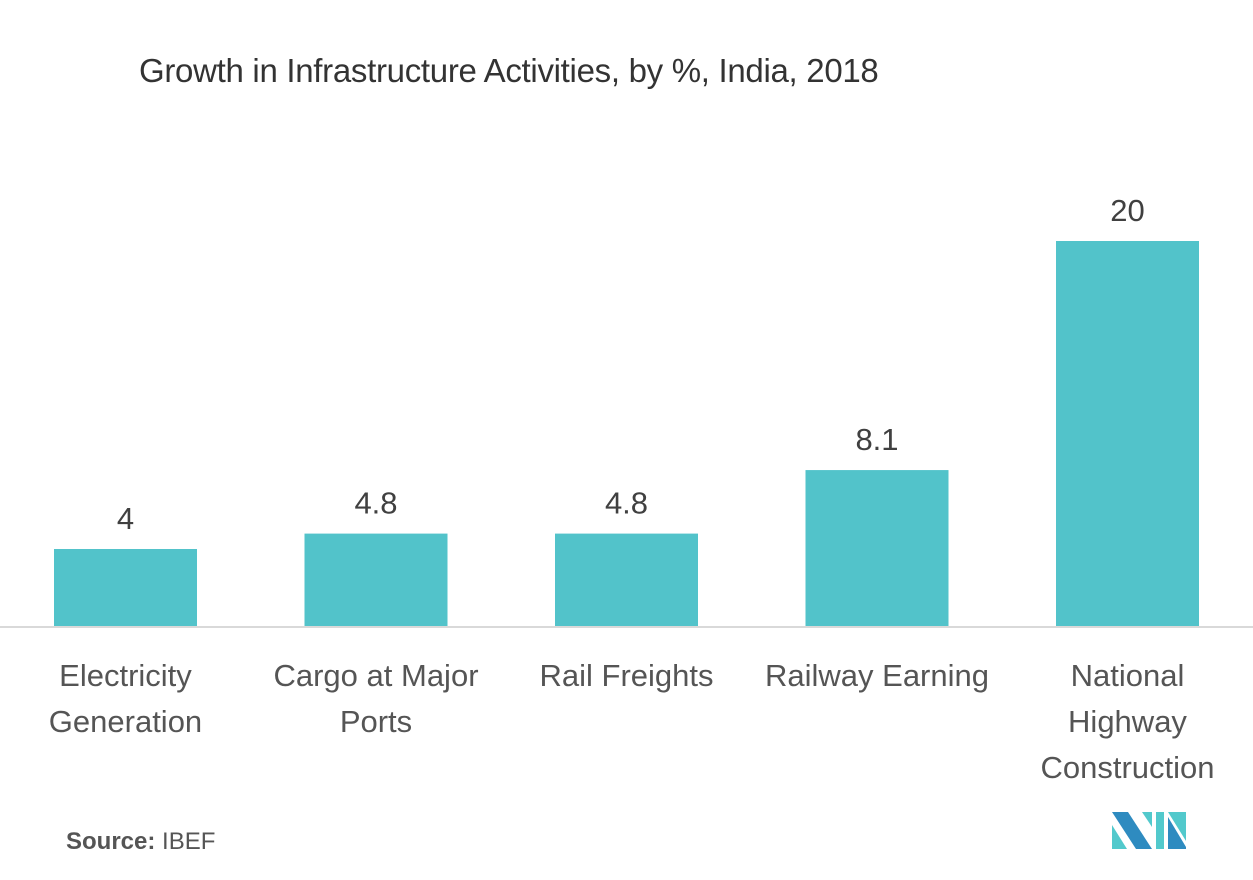  I want to click on category-label-2-line-2: Ports, so click(376, 721).